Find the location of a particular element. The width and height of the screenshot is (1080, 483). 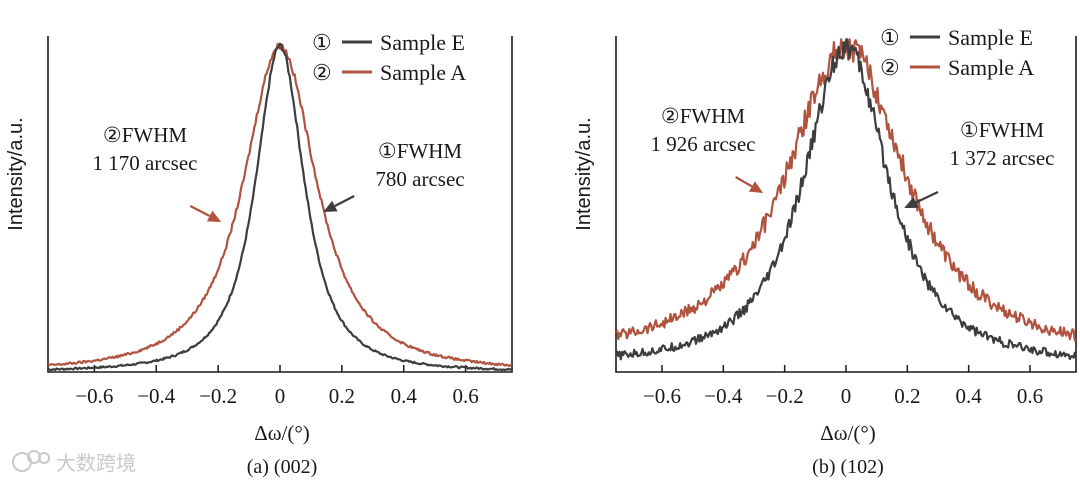

panel-a-ylabel: Intensity/a.u. is located at coordinates (16, 173).